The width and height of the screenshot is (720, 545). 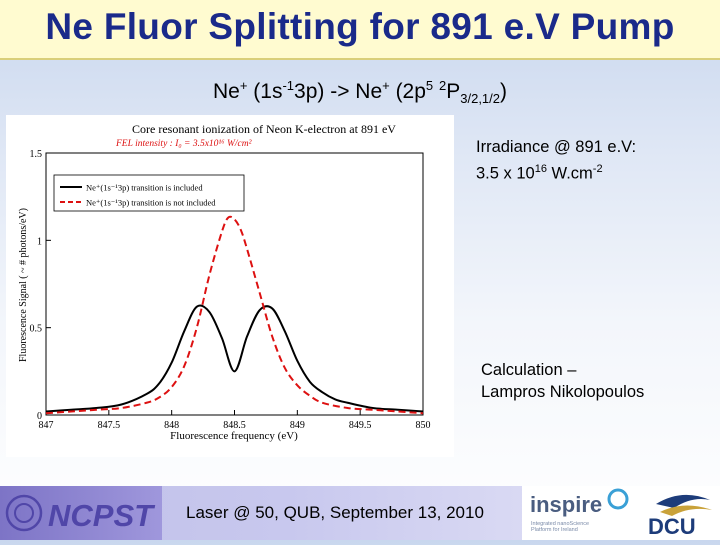 What do you see at coordinates (423, 425) in the screenshot?
I see `x-tick-label: 850` at bounding box center [423, 425].